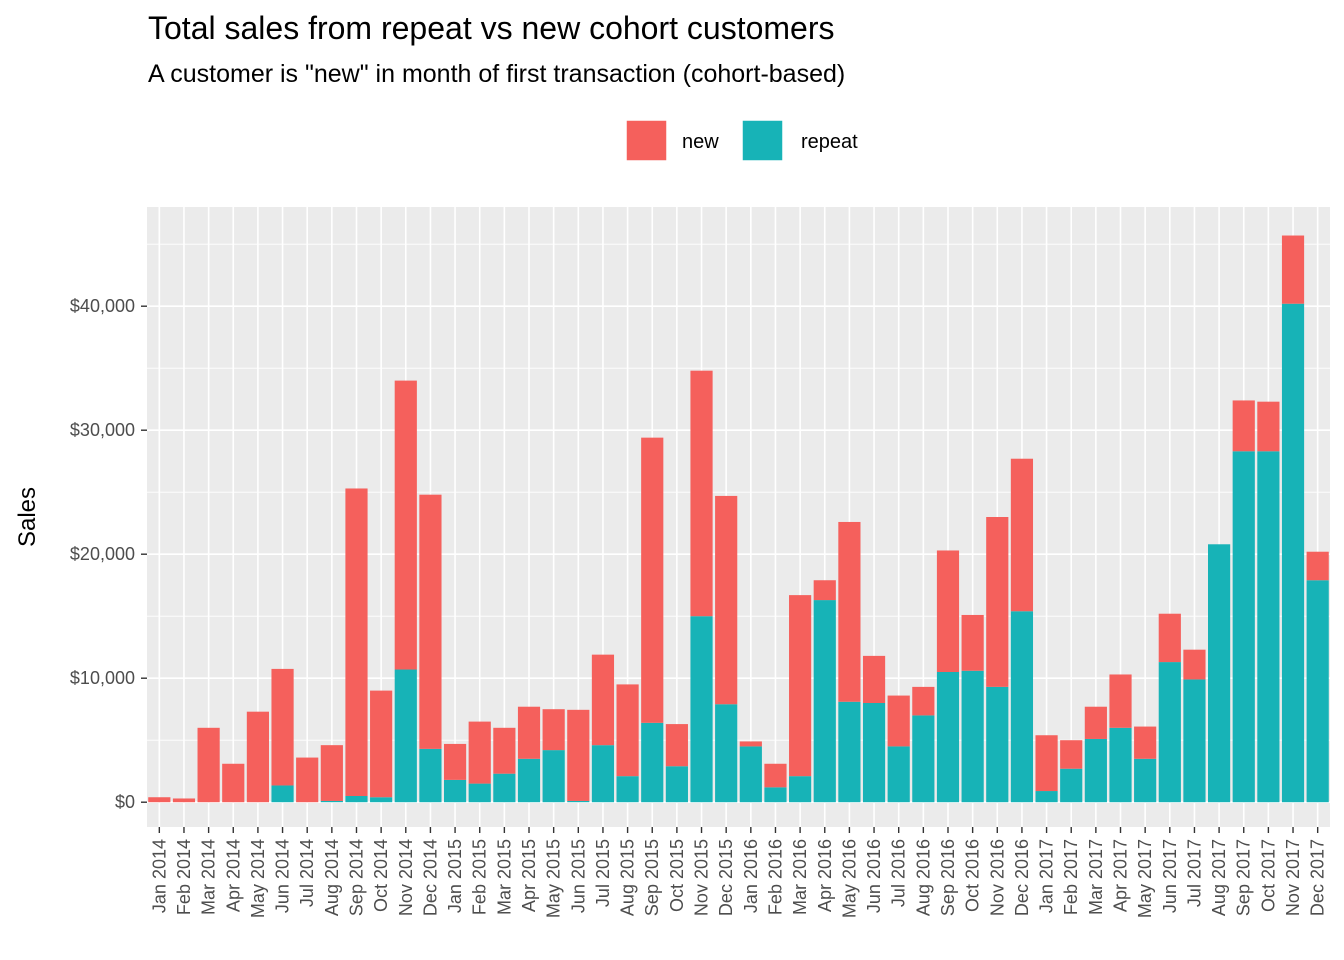 The image size is (1344, 960). I want to click on x-tick-label: Apr 2017, so click(1121, 875).